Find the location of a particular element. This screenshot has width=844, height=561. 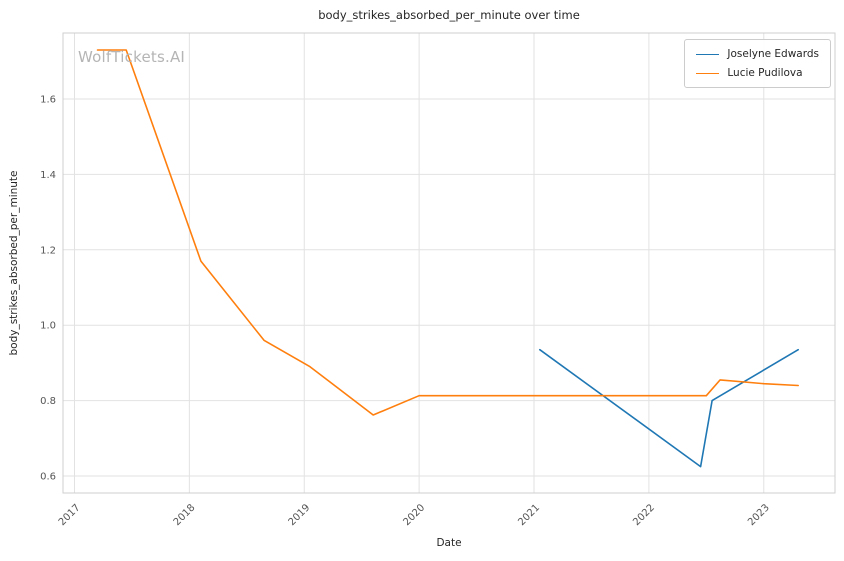

x-tick-label: 2021 is located at coordinates (529, 515).